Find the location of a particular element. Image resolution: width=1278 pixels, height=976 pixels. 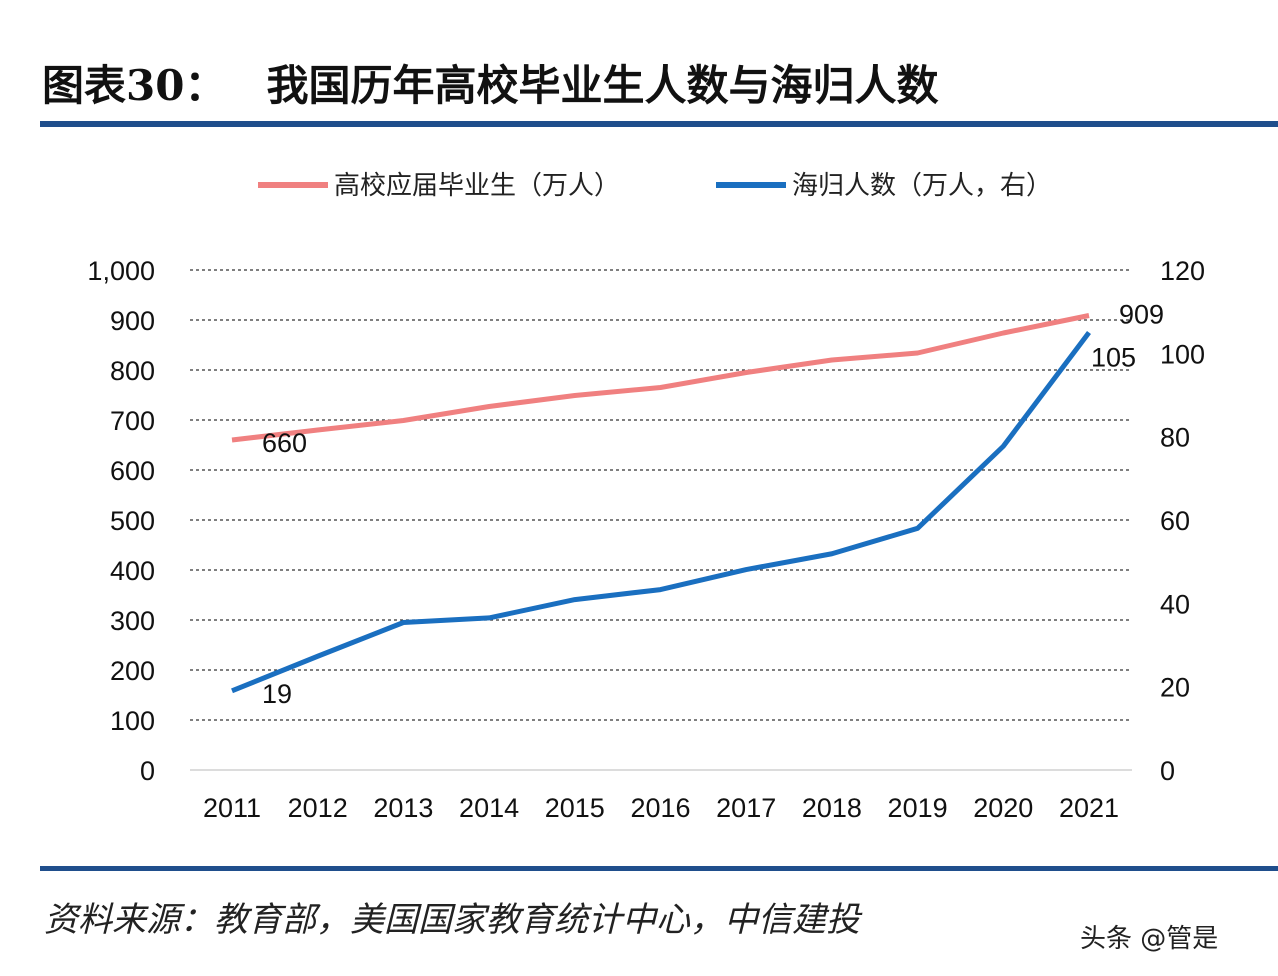

x-axis-tick: 2014 is located at coordinates (489, 808).